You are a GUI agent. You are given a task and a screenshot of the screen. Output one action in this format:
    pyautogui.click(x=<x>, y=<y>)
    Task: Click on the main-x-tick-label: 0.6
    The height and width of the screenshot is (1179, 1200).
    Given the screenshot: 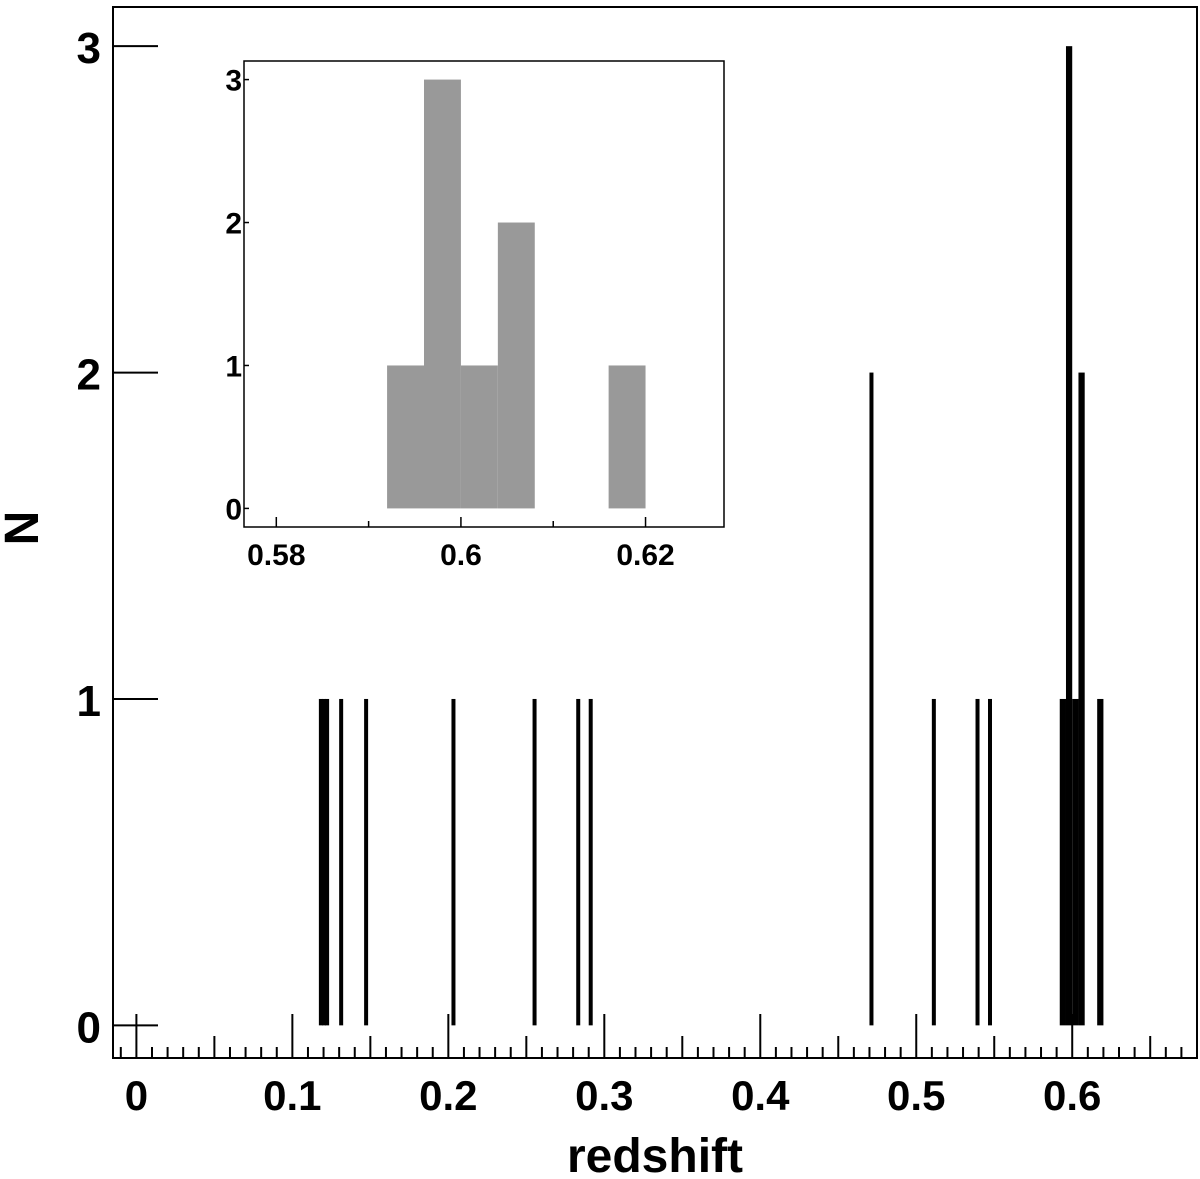 What is the action you would take?
    pyautogui.click(x=1072, y=1095)
    